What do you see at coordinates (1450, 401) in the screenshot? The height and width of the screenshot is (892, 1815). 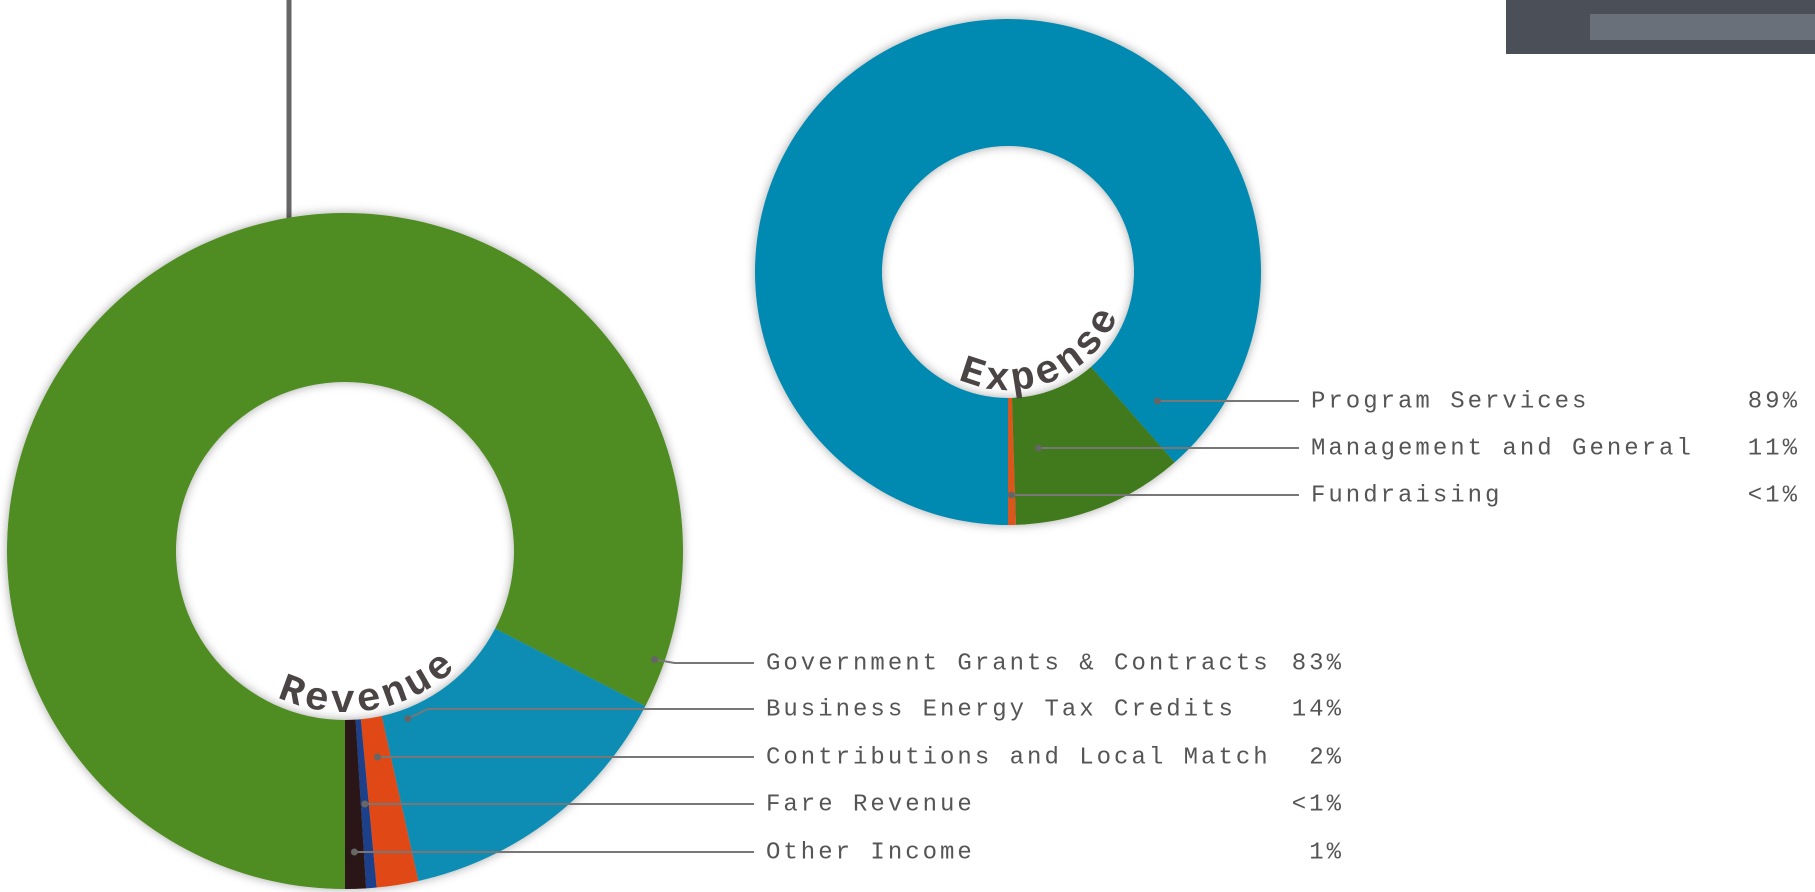 I see `legend-label: Program Services` at bounding box center [1450, 401].